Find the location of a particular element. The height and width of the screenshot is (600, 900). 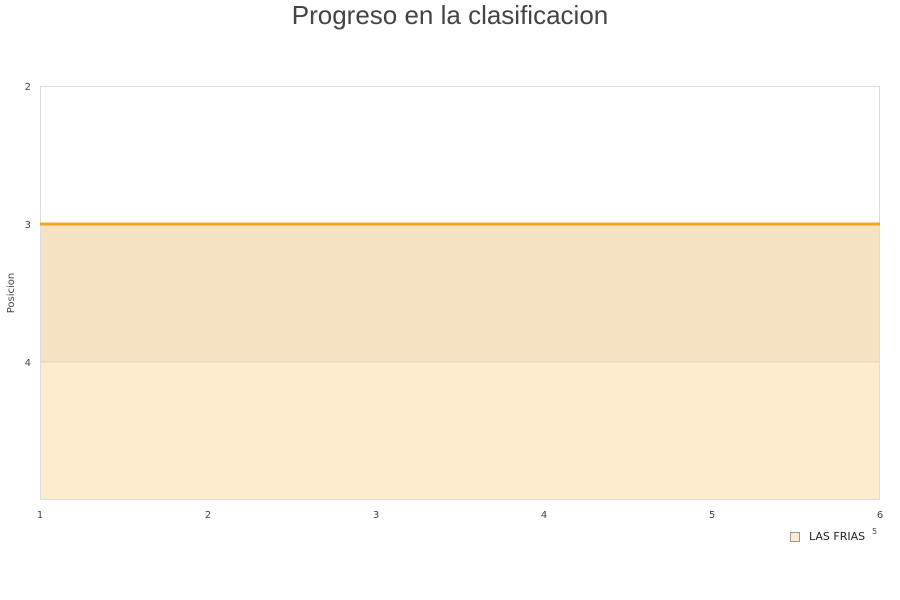

y-tick-label: 2 is located at coordinates (28, 87).